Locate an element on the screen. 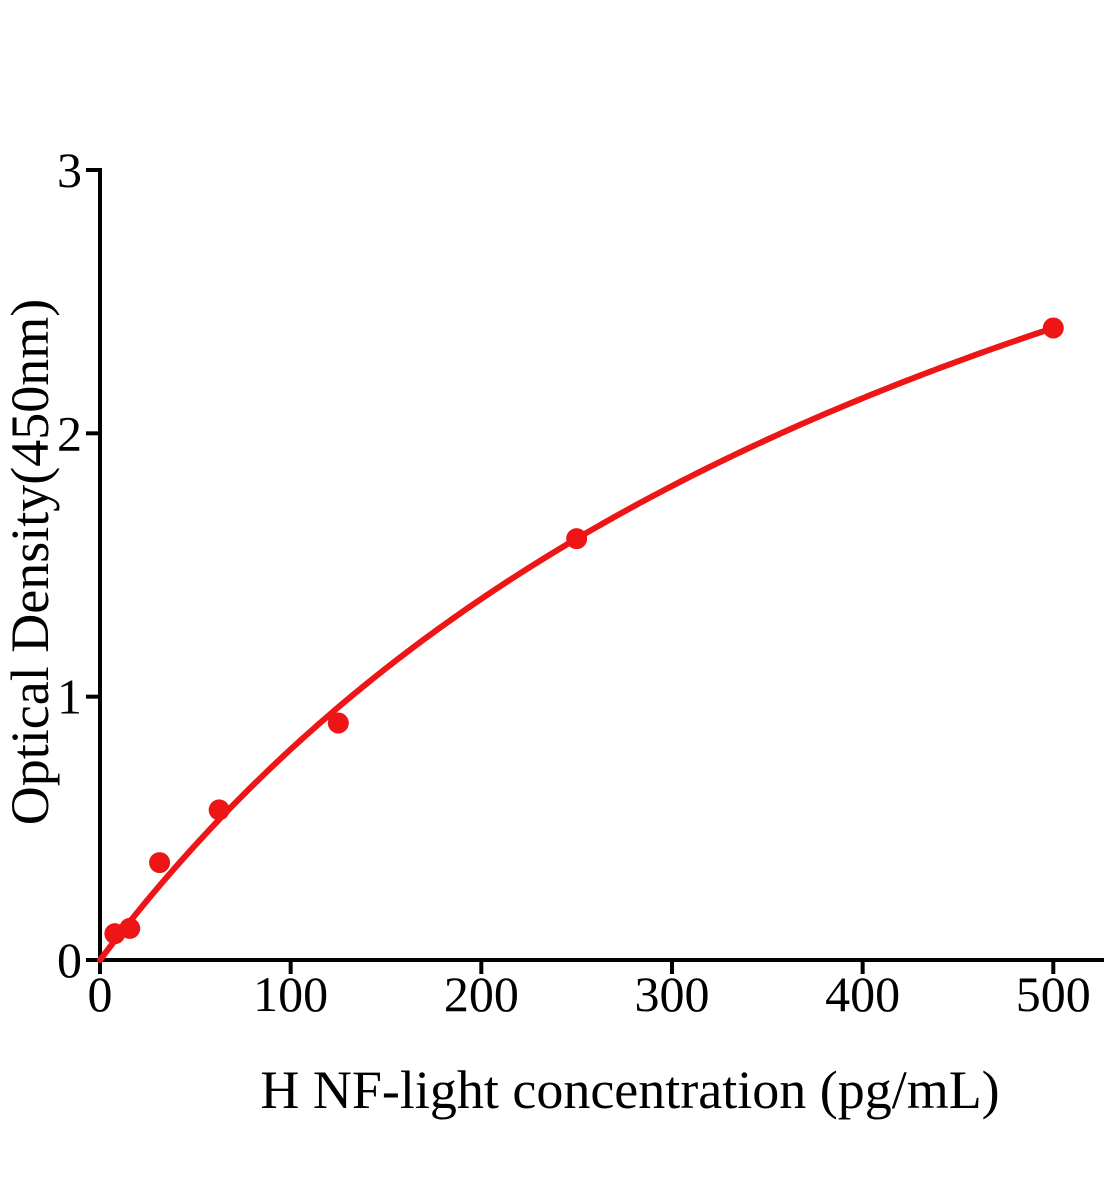  x-tick-label: 500 is located at coordinates (1053, 994).